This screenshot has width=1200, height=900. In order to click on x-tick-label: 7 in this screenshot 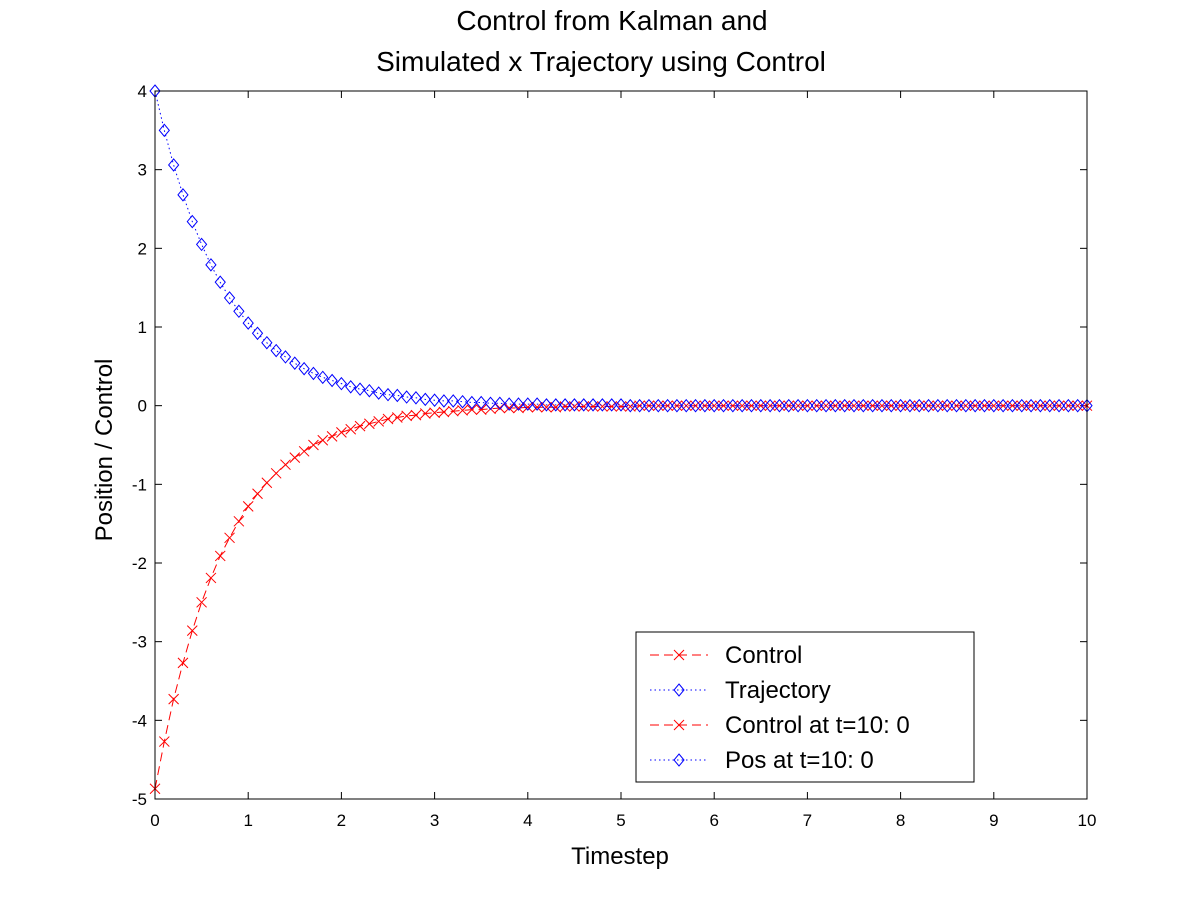, I will do `click(807, 820)`.